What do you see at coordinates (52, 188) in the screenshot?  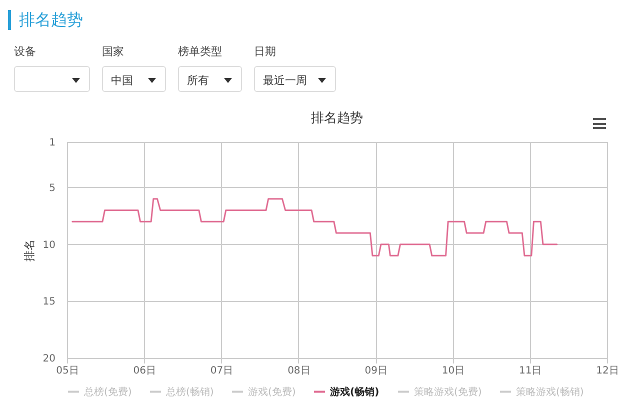 I see `y-tick-label: 5` at bounding box center [52, 188].